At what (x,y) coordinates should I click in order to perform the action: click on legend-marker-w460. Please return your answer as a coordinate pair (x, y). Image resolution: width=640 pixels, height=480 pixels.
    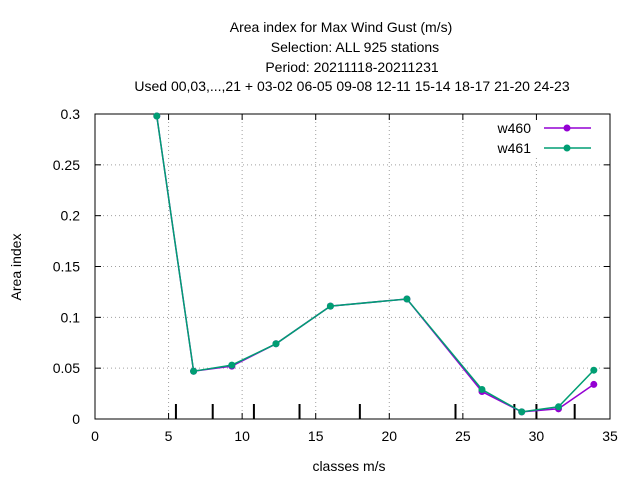
    Looking at the image, I should click on (567, 128).